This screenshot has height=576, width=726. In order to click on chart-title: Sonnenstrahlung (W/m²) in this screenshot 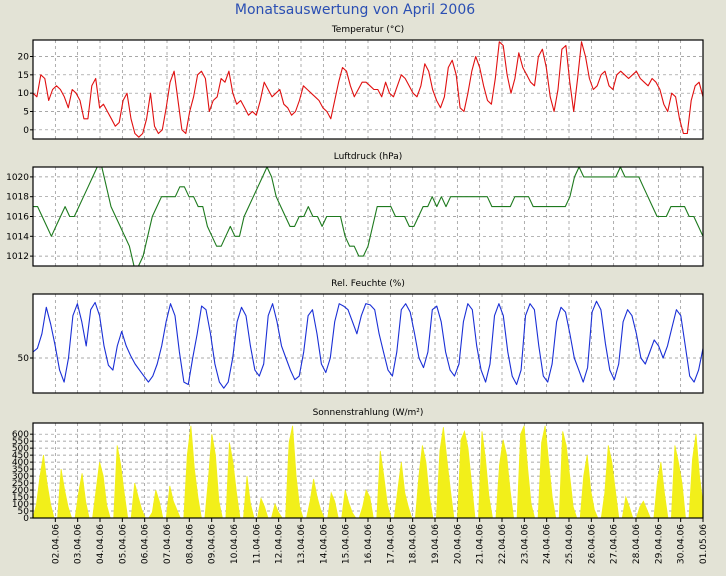, I will do `click(368, 413)`.